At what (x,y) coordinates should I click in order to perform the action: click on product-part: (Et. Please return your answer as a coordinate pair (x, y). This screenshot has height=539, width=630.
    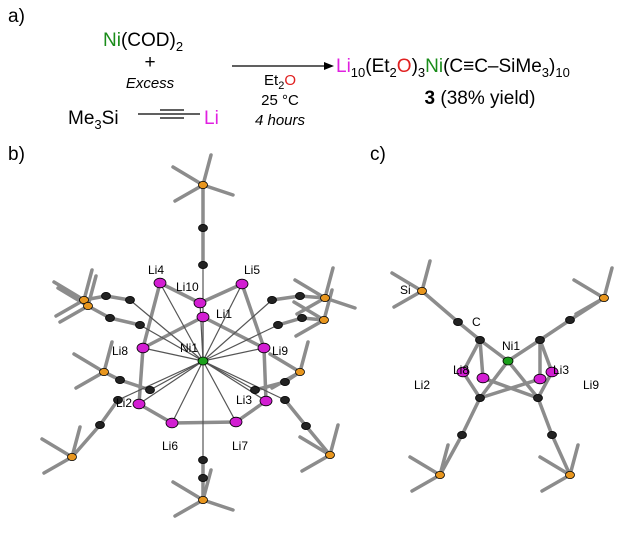
    Looking at the image, I should click on (377, 66).